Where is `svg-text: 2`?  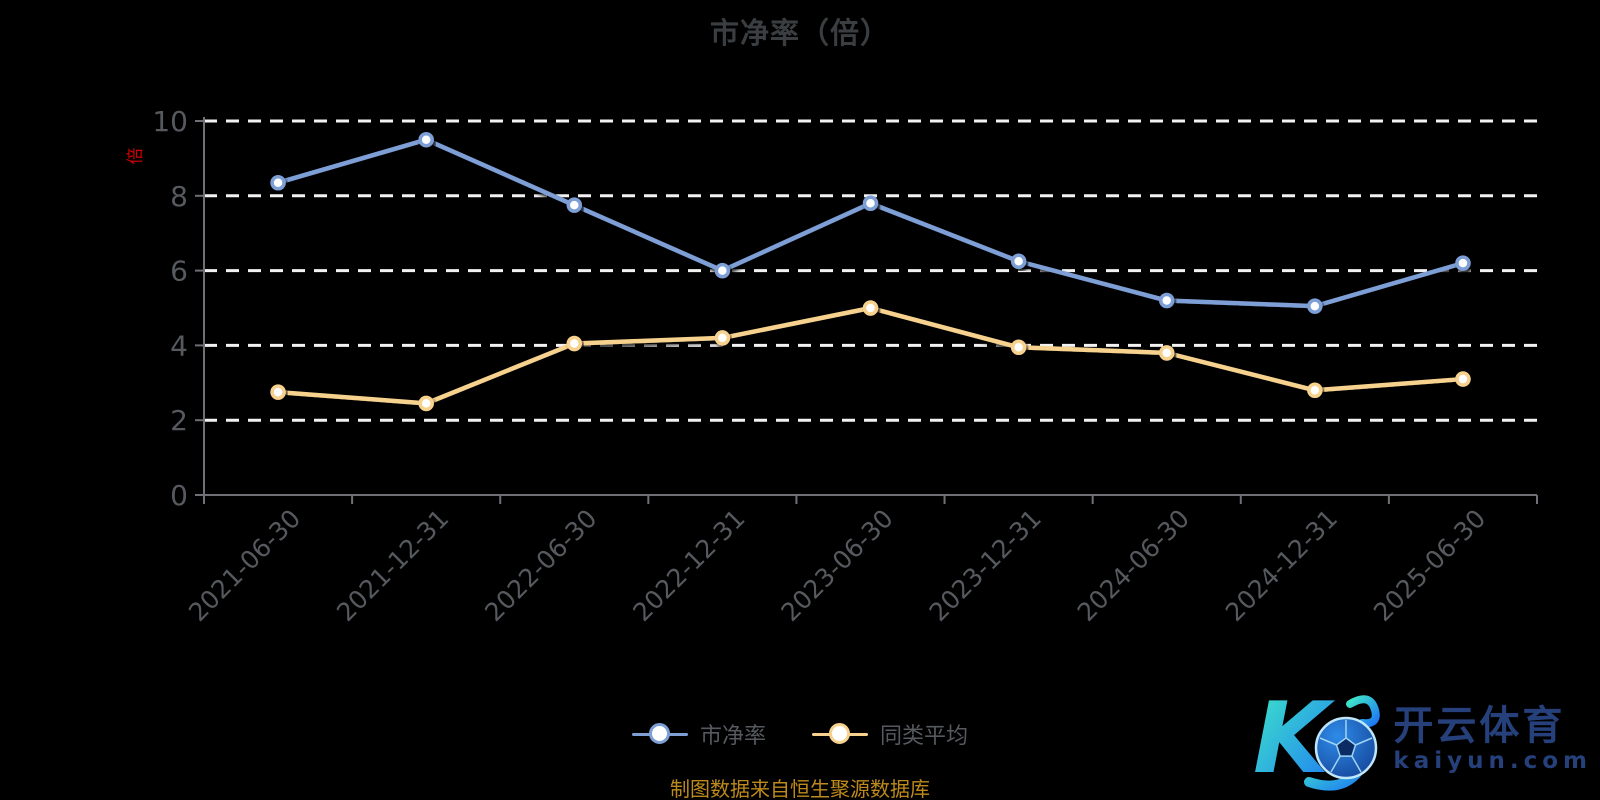
svg-text: 2 is located at coordinates (179, 420).